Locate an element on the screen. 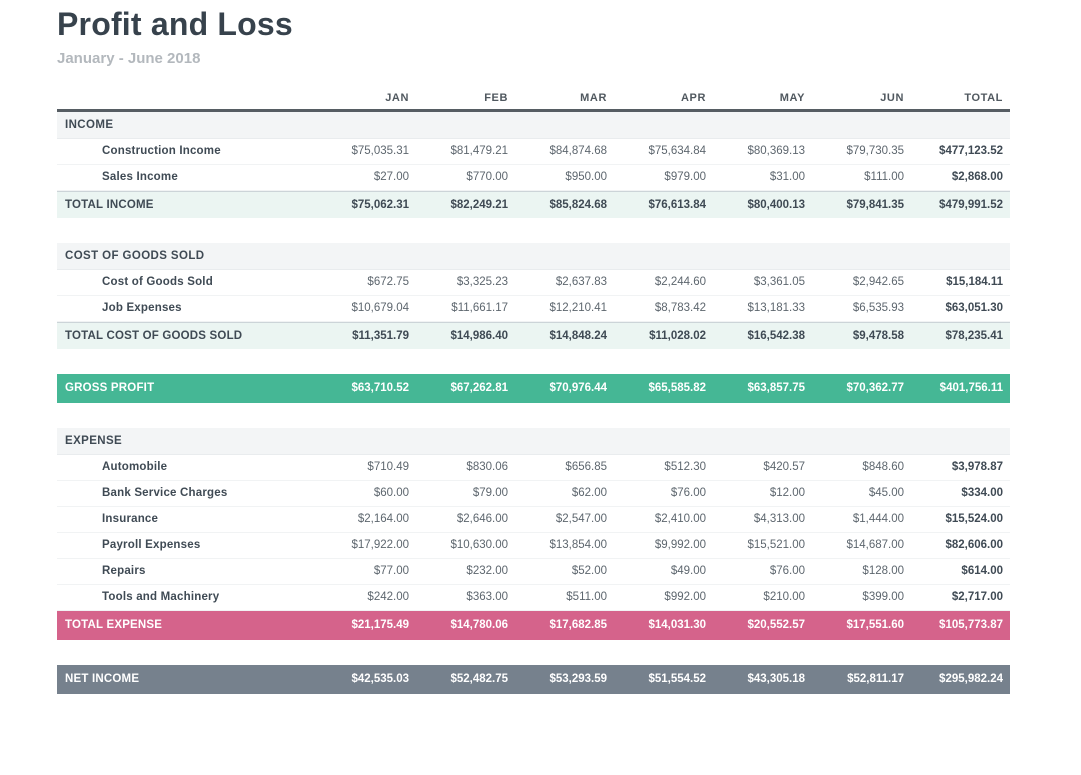 This screenshot has height=775, width=1081. cell-value: $70,976.44 is located at coordinates (578, 388).